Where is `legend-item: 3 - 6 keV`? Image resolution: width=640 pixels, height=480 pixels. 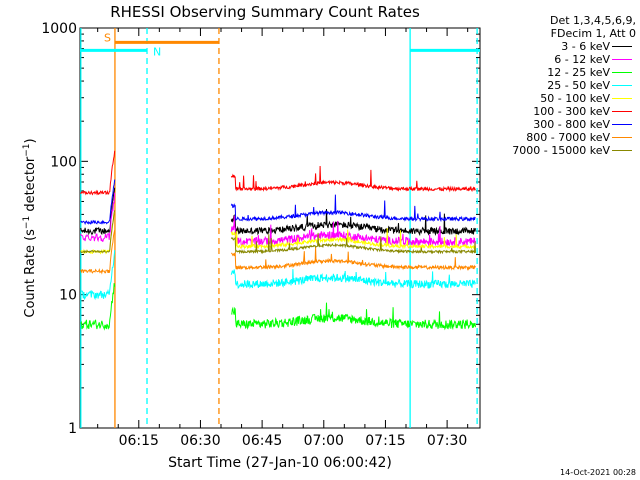
legend-item: 3 - 6 keV is located at coordinates (560, 46).